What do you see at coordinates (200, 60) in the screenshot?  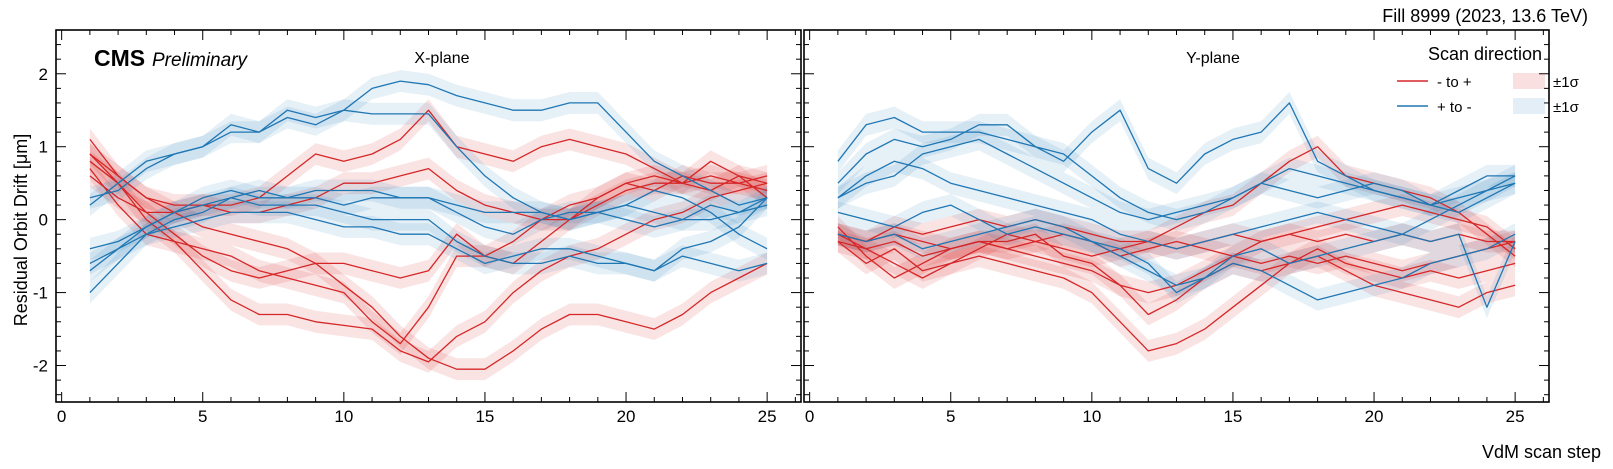 I see `preliminary-label: Preliminary` at bounding box center [200, 60].